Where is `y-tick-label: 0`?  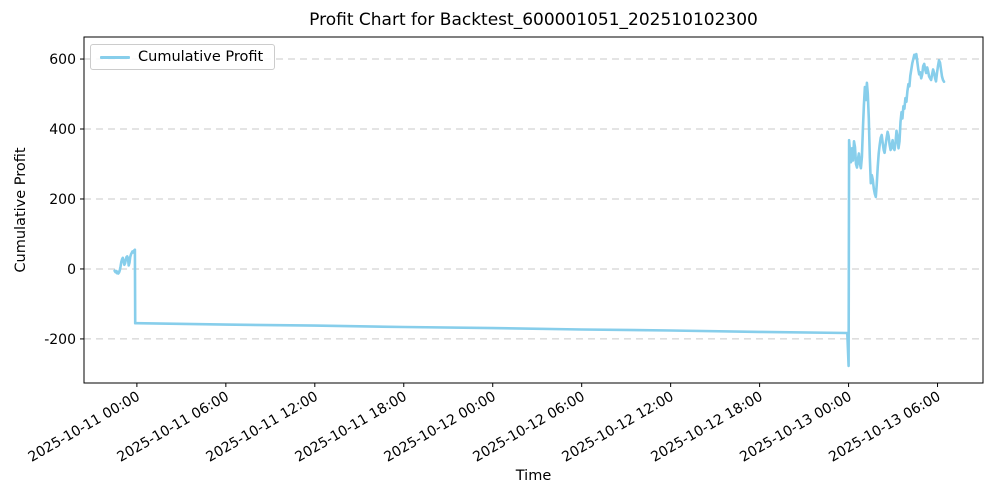 y-tick-label: 0 is located at coordinates (71, 270).